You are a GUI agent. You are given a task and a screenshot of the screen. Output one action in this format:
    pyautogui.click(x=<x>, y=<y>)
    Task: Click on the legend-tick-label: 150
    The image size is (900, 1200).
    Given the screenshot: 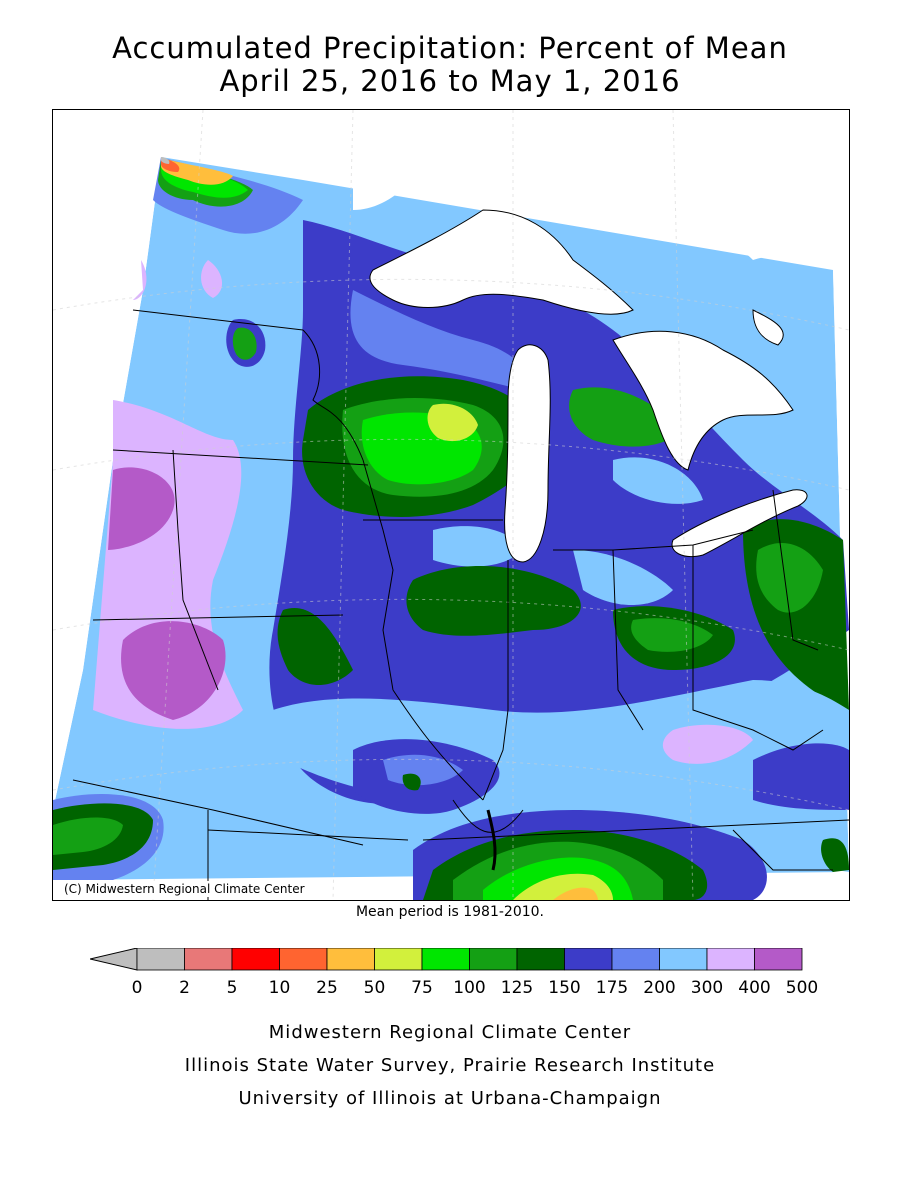 What is the action you would take?
    pyautogui.click(x=564, y=988)
    